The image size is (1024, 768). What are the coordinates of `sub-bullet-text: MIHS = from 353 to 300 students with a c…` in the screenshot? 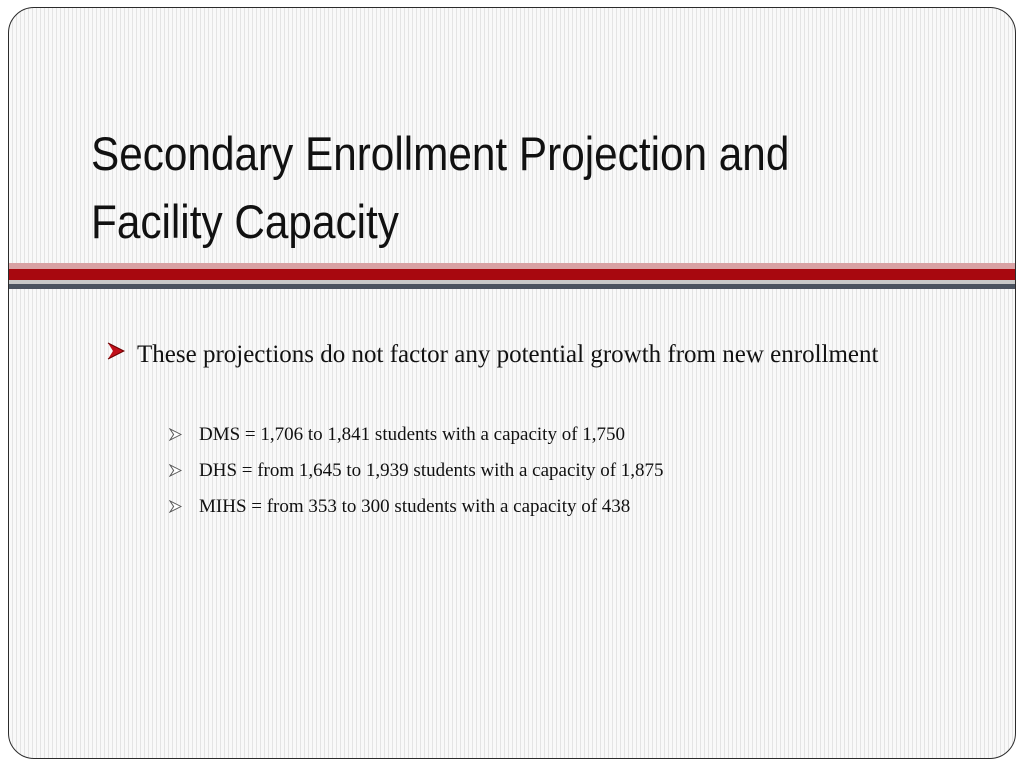 It's located at (415, 506).